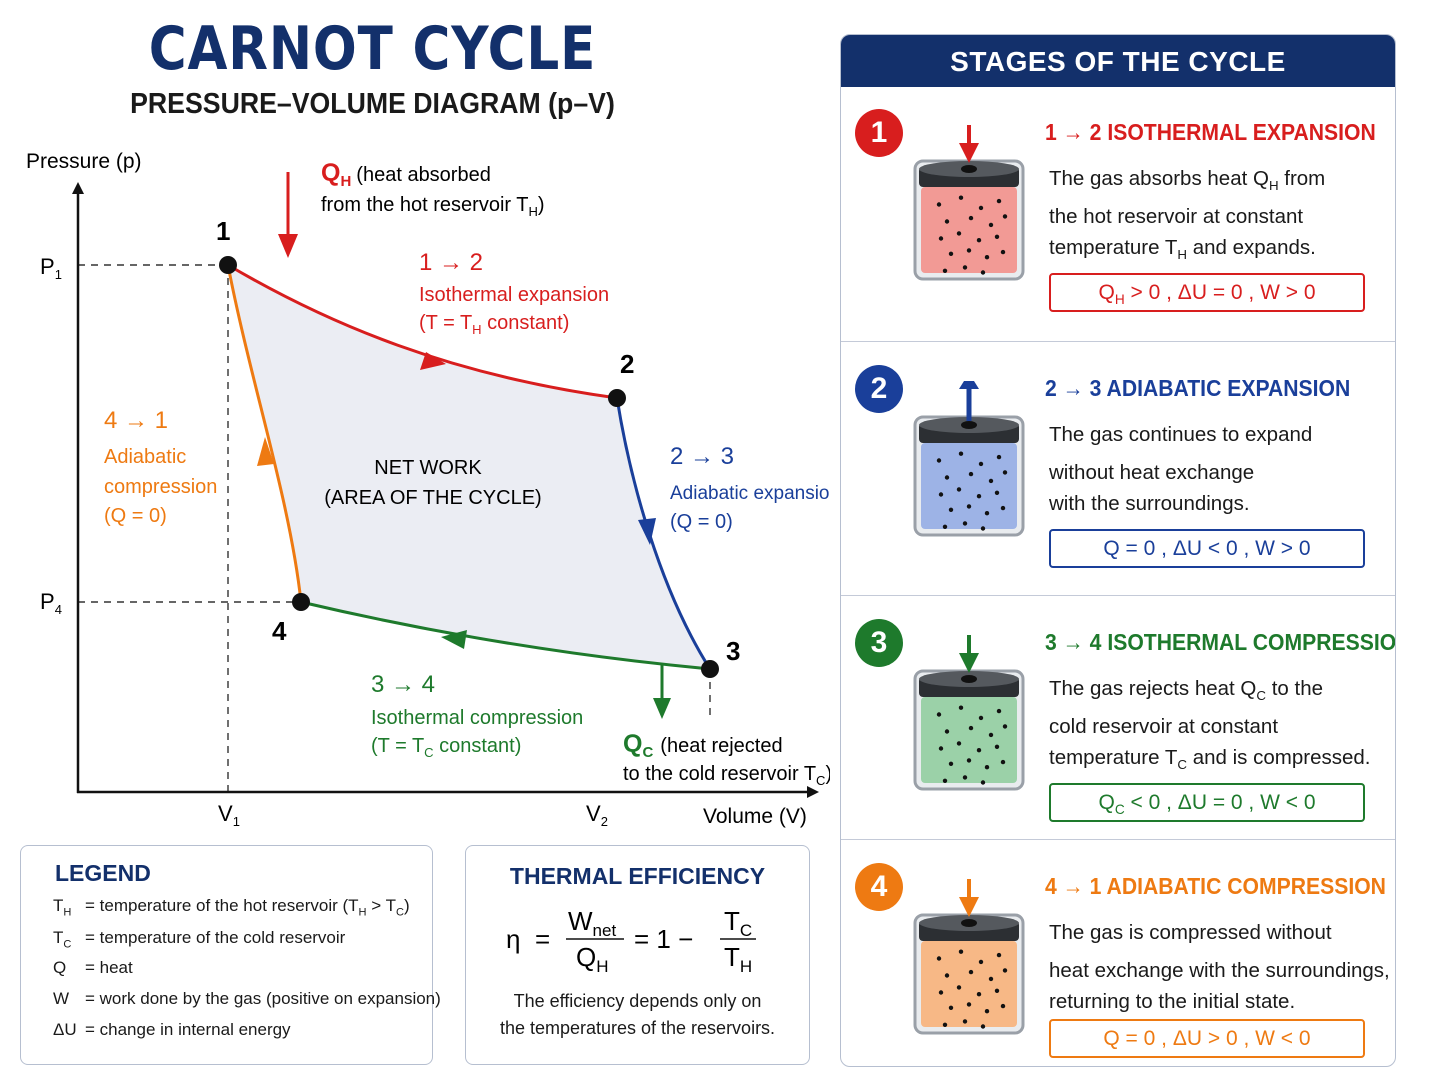 Image resolution: width=1448 pixels, height=1086 pixels. What do you see at coordinates (631, 941) in the screenshot?
I see `efficiency-formula: η = Wnet QH = 1 − TC TH` at bounding box center [631, 941].